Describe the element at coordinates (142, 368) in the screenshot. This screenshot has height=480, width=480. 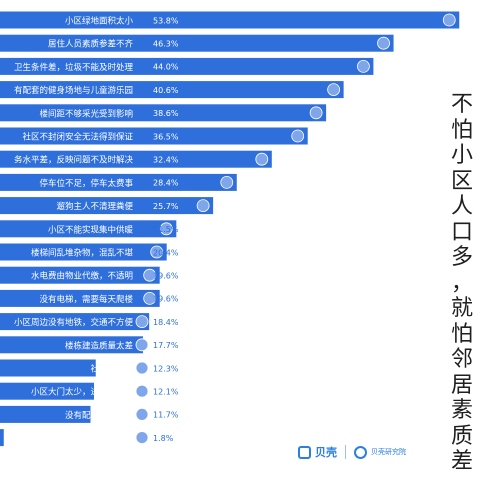
I see `crowd-icon` at that location.